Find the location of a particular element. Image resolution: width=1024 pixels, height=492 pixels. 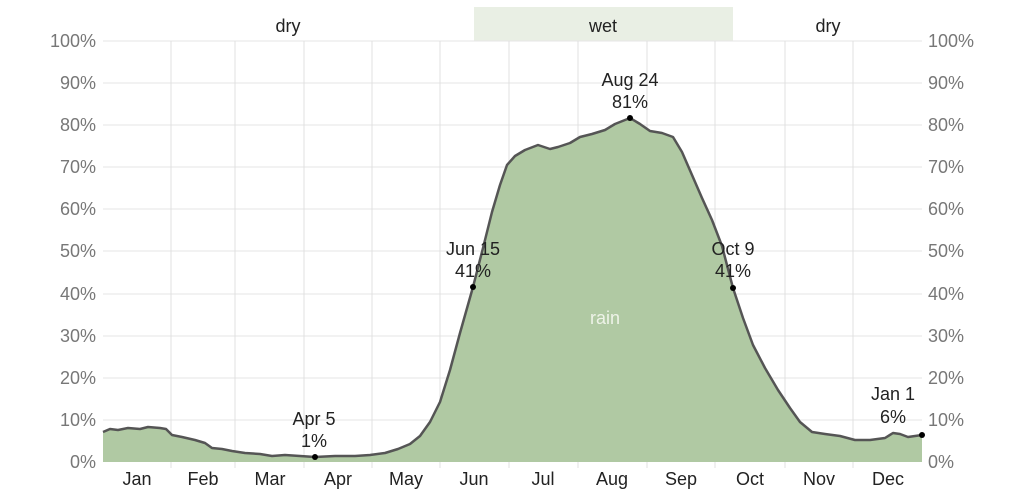

y-tick-left: 30% is located at coordinates (78, 336).